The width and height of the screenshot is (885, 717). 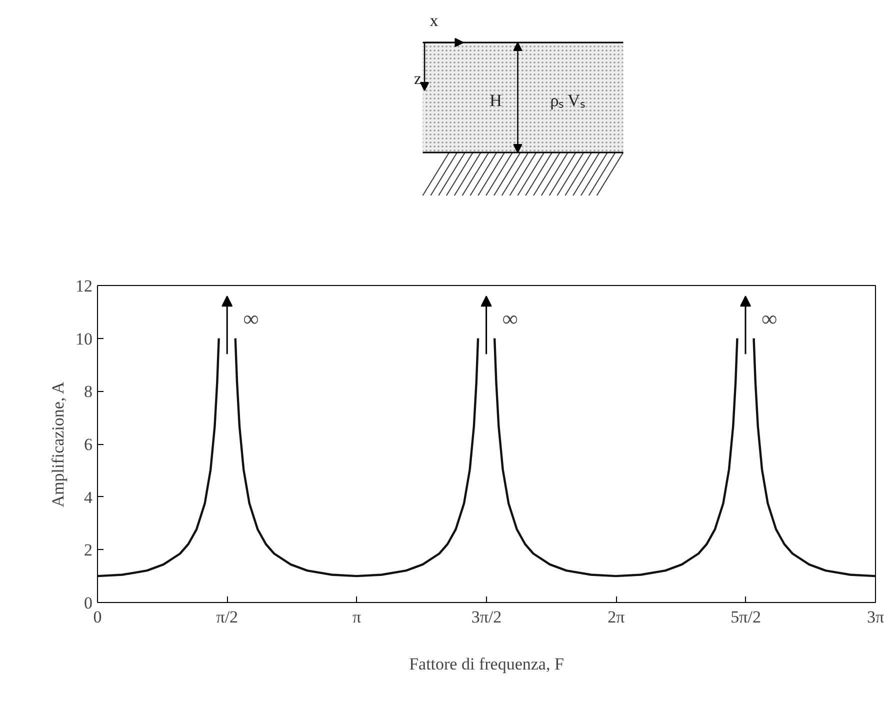 What do you see at coordinates (486, 664) in the screenshot?
I see `x-axis-title: Fattore di frequenza, F` at bounding box center [486, 664].